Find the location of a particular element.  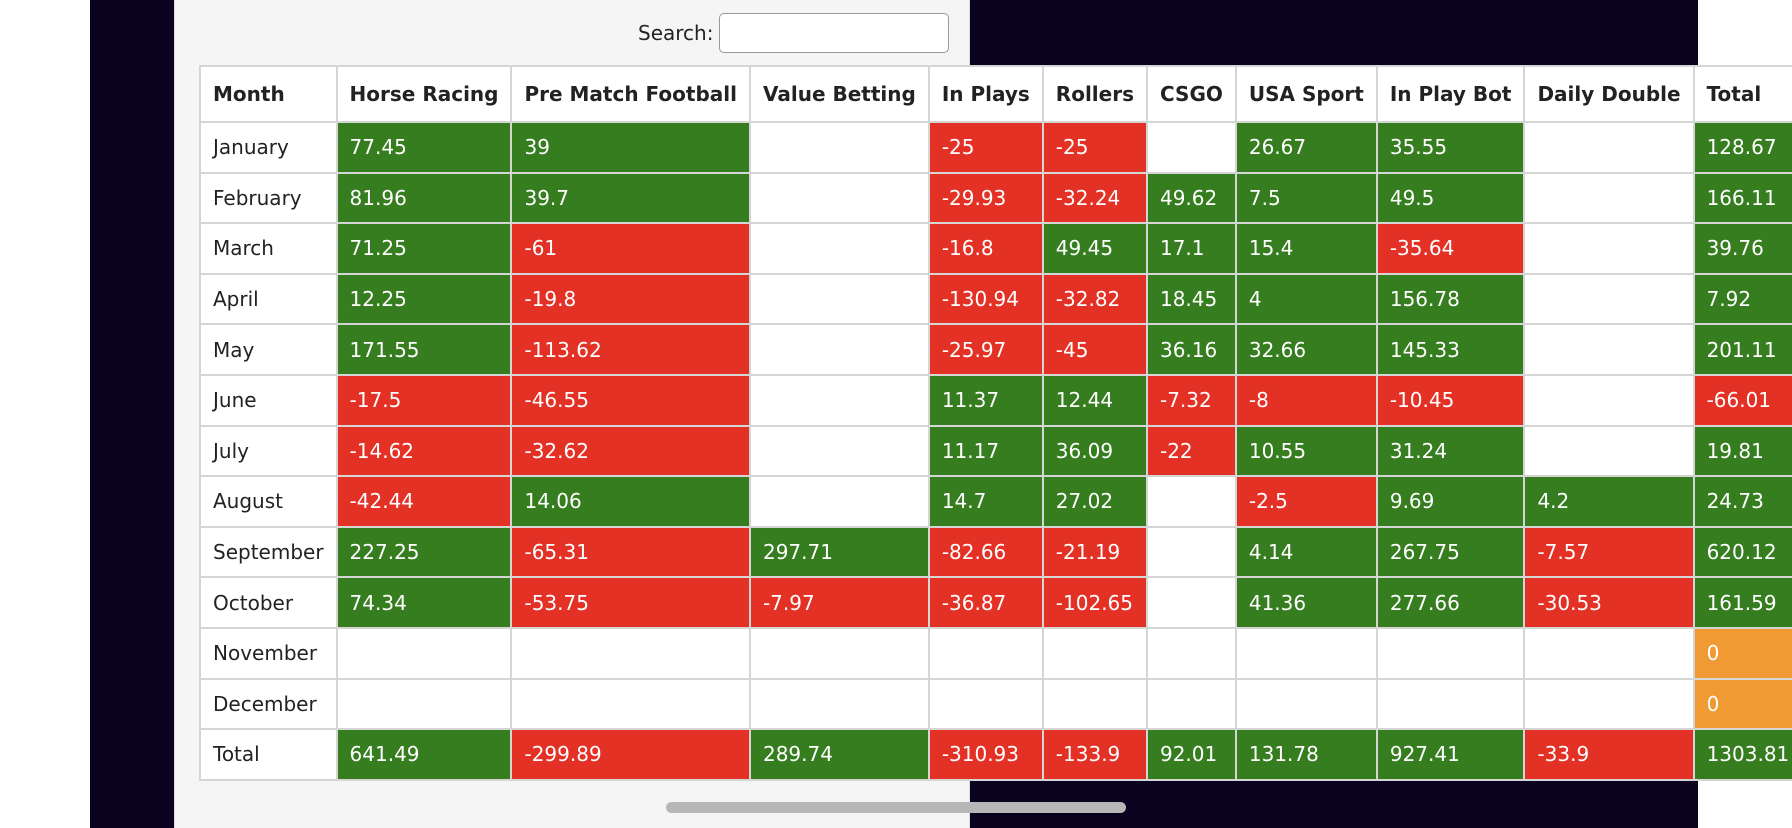

value-cell: 161.59 is located at coordinates (1742, 602).